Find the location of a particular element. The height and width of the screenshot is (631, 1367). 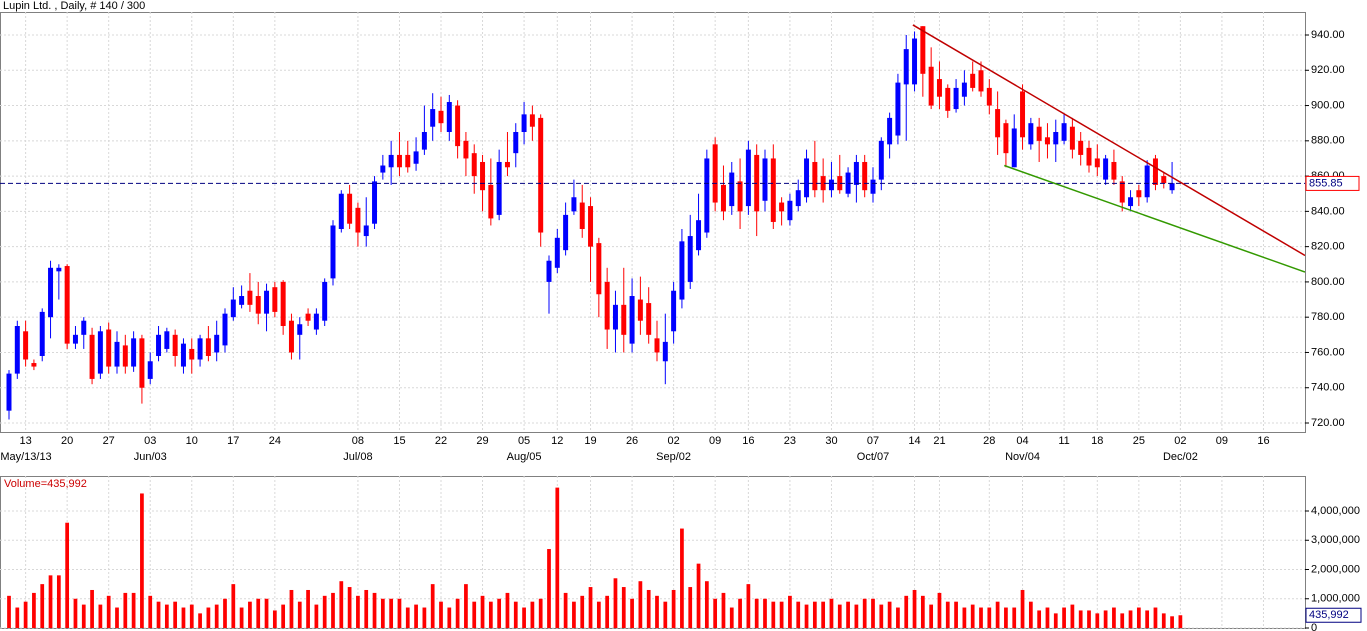

x-tick-label: 14 is located at coordinates (914, 441).